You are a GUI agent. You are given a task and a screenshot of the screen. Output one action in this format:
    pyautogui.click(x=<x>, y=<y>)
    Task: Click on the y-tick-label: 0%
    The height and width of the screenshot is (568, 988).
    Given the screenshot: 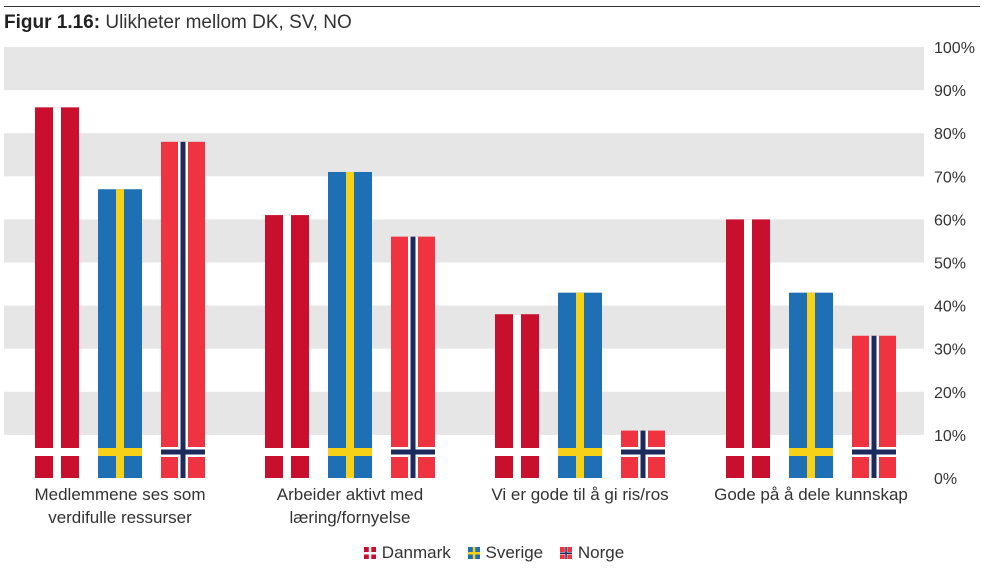 What is the action you would take?
    pyautogui.click(x=945, y=479)
    